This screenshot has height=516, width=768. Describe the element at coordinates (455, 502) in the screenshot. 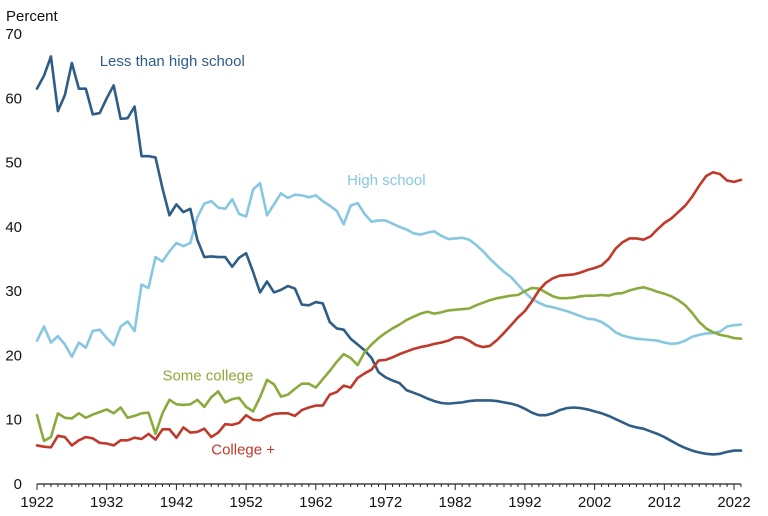

I see `x-tick-label: 1982` at that location.